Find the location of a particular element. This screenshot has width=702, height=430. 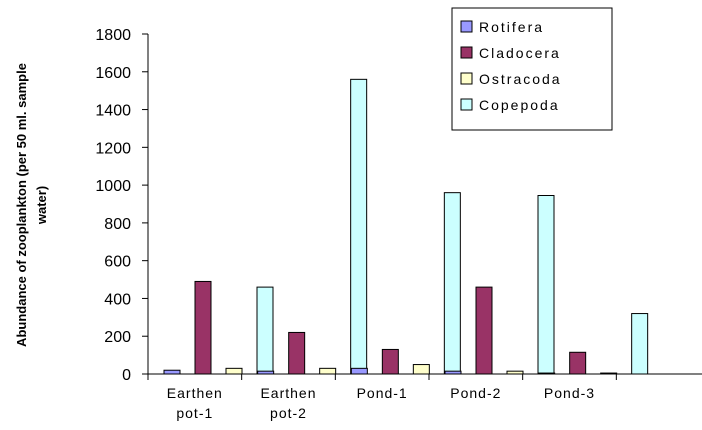

y-tick-label: 1400 is located at coordinates (113, 111).